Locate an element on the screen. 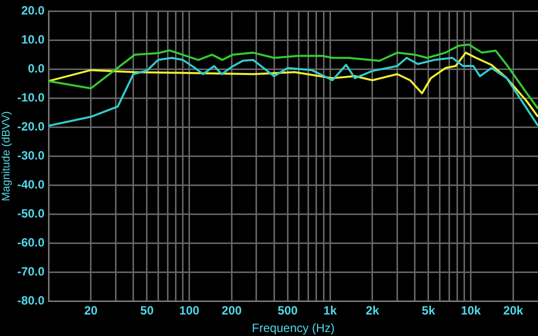 The height and width of the screenshot is (336, 538). y-axis-title: Magnitude (dBVV) is located at coordinates (6, 156).